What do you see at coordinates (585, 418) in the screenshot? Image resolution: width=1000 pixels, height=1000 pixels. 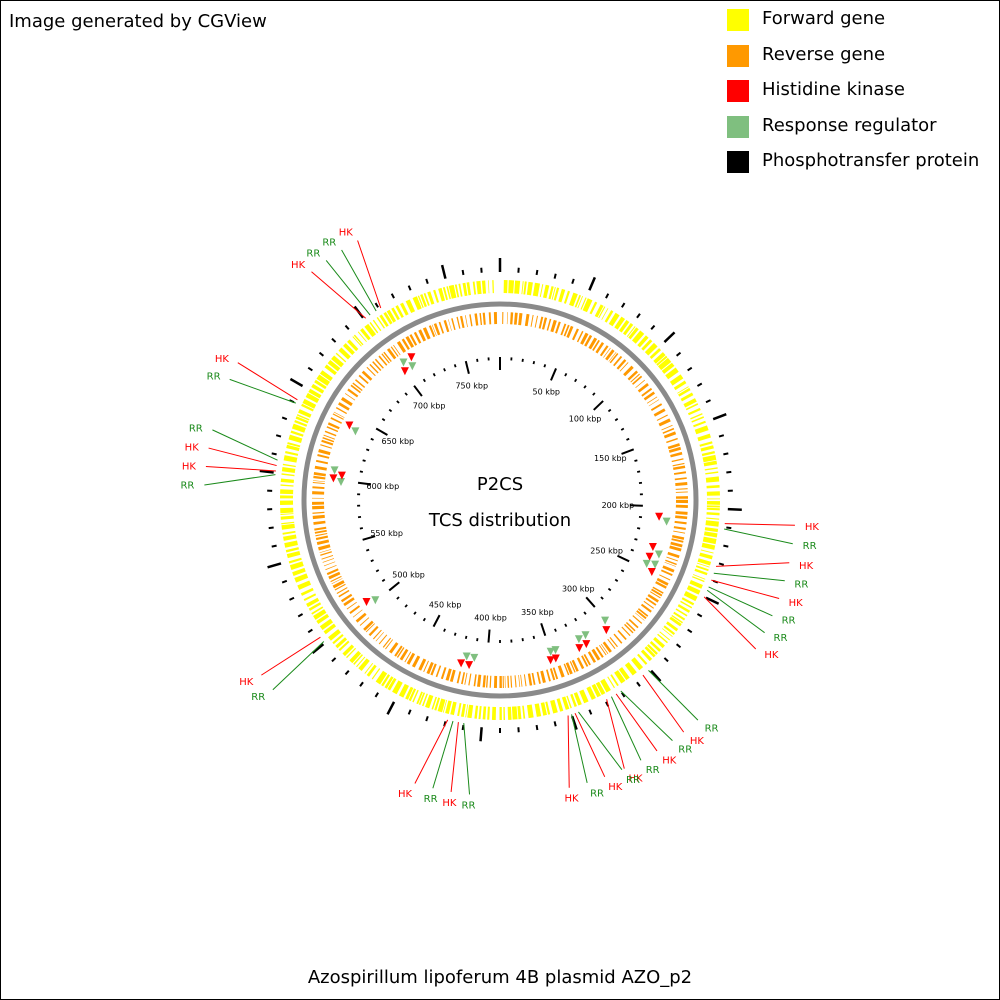 I see `scale-tick-label: 100 kbp` at bounding box center [585, 418].